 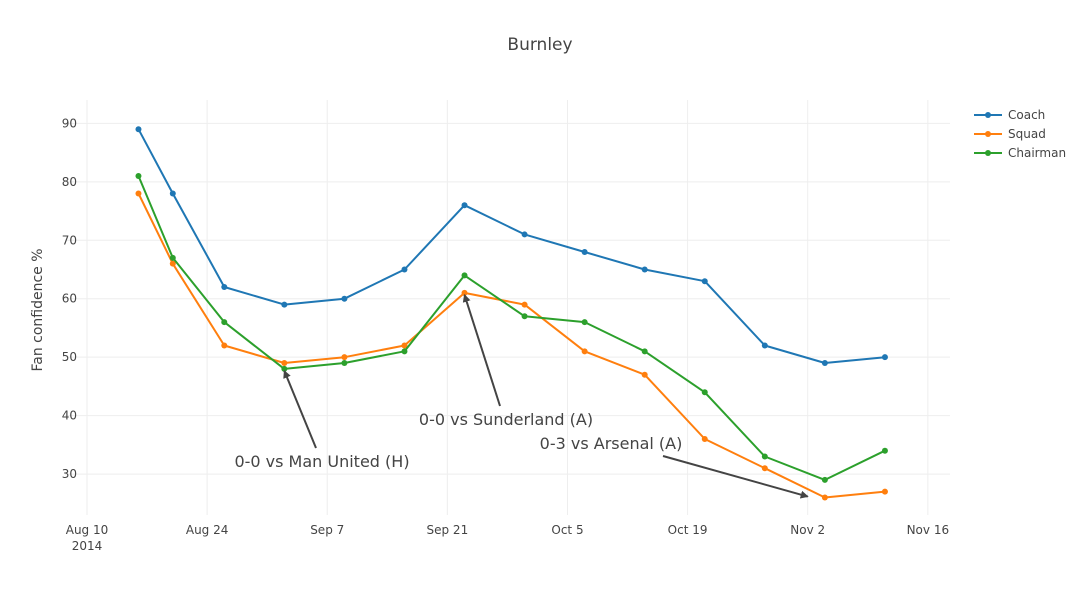 I want to click on legend-item-squad: Squad, so click(x=1010, y=134).